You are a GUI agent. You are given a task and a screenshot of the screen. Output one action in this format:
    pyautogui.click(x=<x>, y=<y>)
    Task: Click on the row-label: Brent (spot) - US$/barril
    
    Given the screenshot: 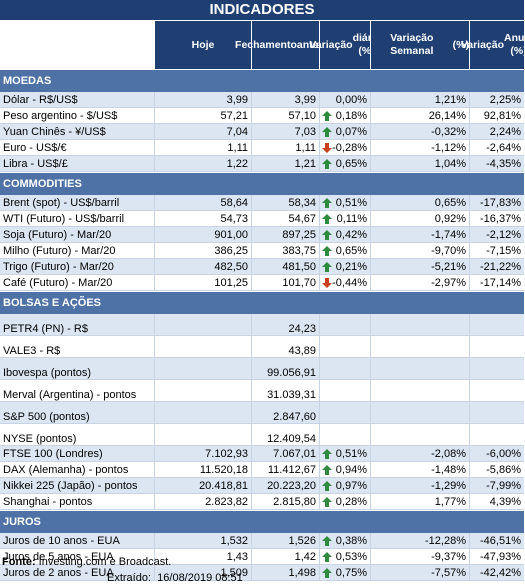 What is the action you would take?
    pyautogui.click(x=77, y=203)
    